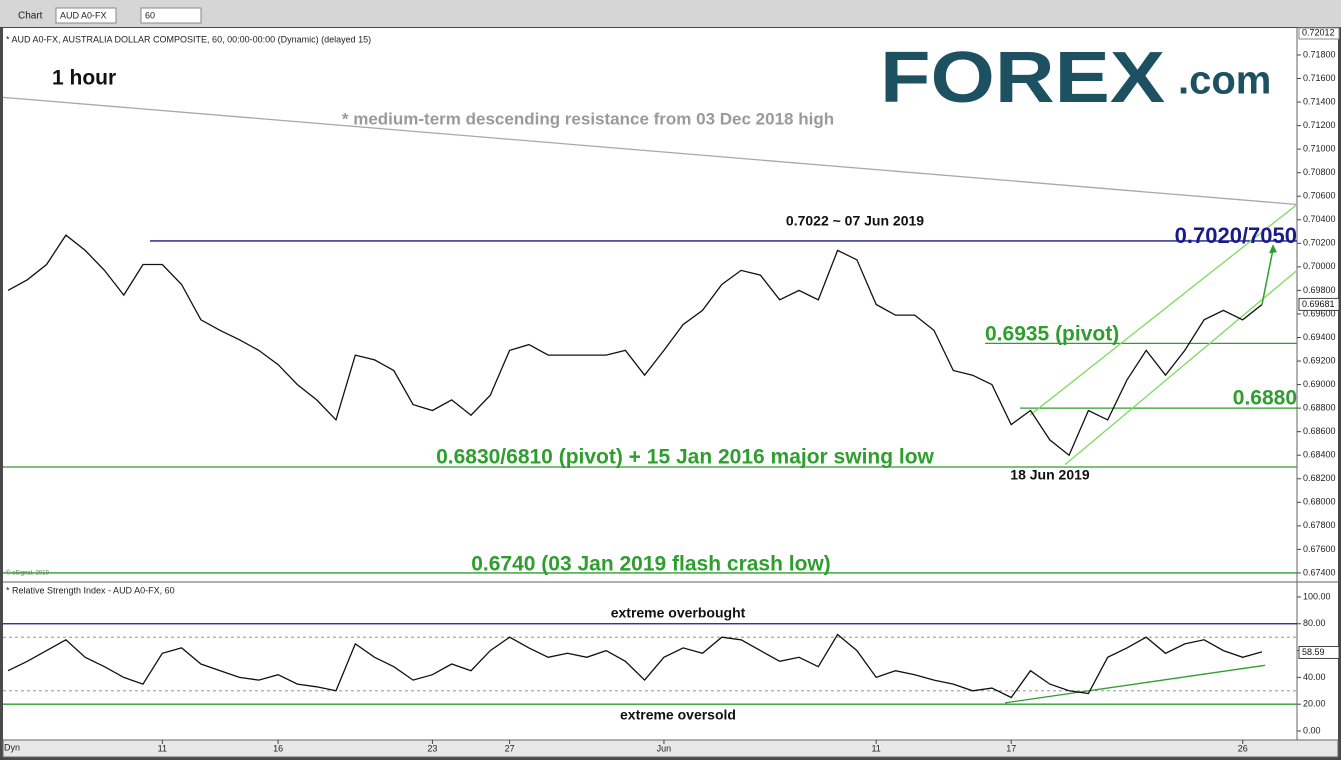 This screenshot has height=765, width=1341. Describe the element at coordinates (1319, 266) in the screenshot. I see `y-tick-label: 0.70000` at that location.